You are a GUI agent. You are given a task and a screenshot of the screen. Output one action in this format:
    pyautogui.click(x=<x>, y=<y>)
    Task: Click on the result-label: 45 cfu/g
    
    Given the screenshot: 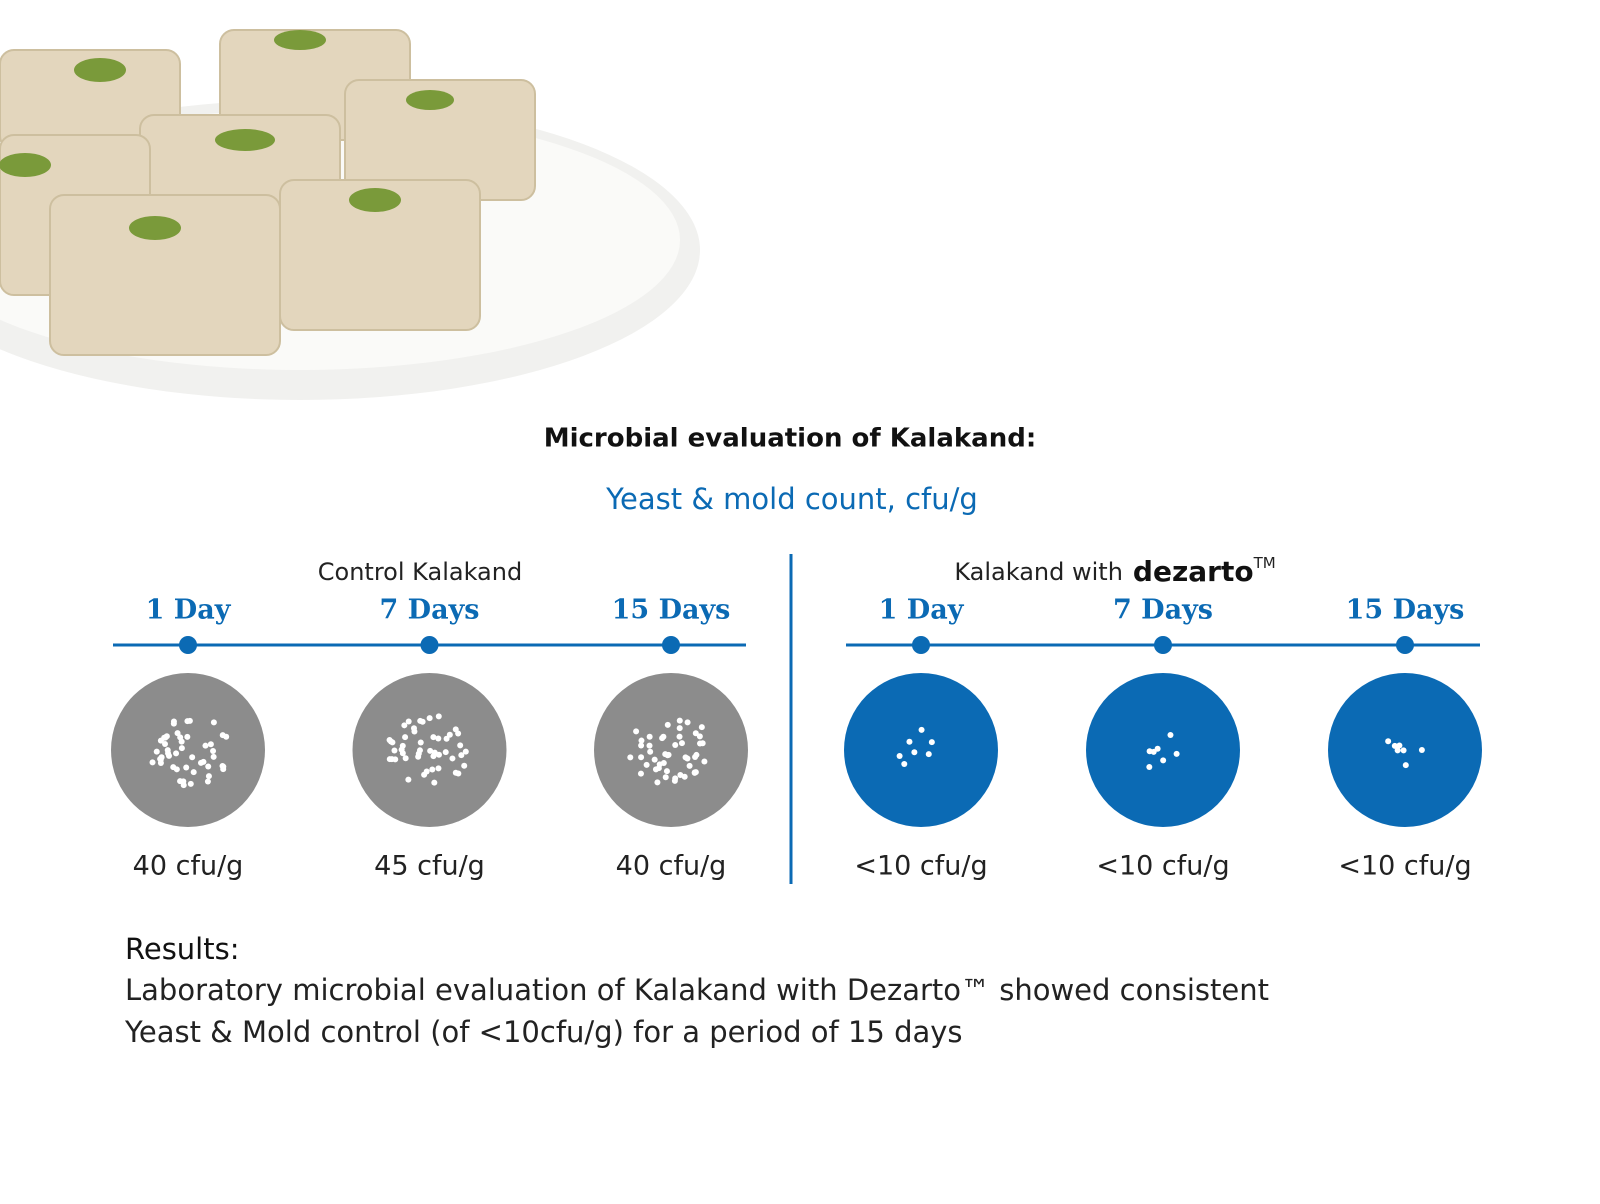 What is the action you would take?
    pyautogui.click(x=429, y=866)
    